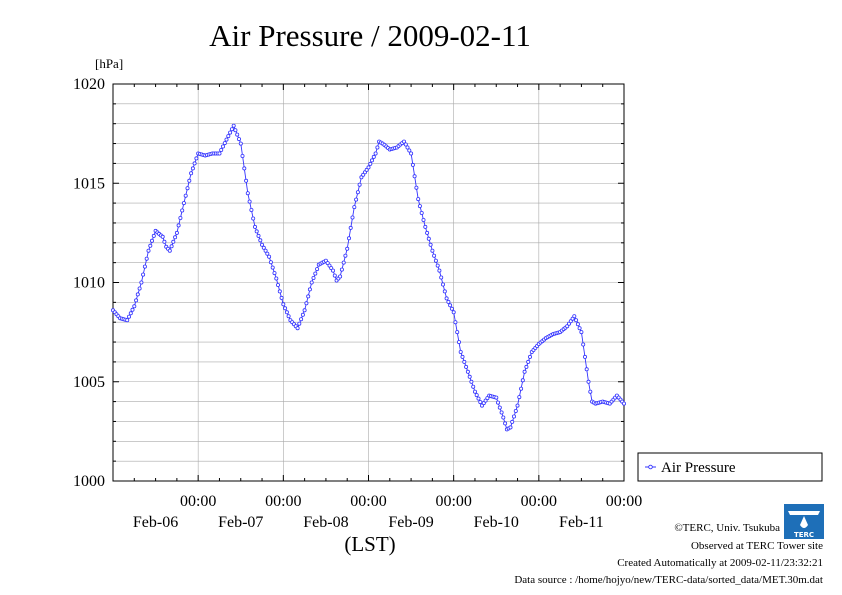 This screenshot has height=595, width=842. What do you see at coordinates (325, 522) in the screenshot?
I see `x-tick-date-label: Feb-08` at bounding box center [325, 522].